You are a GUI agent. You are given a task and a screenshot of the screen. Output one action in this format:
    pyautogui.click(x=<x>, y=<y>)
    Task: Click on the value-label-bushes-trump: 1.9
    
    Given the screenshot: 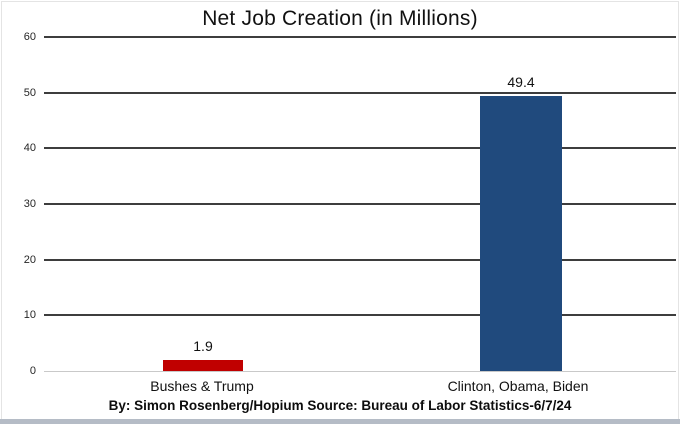 What is the action you would take?
    pyautogui.click(x=203, y=346)
    